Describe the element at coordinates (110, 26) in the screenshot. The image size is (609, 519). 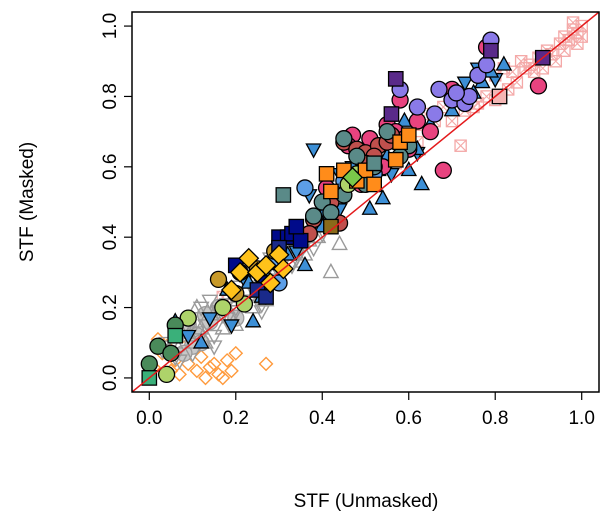
I see `y-tick-label: 1.0` at that location.